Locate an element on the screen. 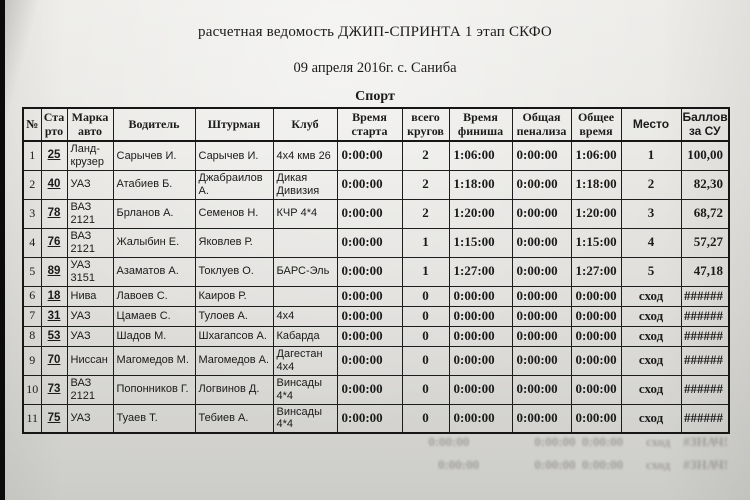  col-header-club: Клуб is located at coordinates (305, 124).